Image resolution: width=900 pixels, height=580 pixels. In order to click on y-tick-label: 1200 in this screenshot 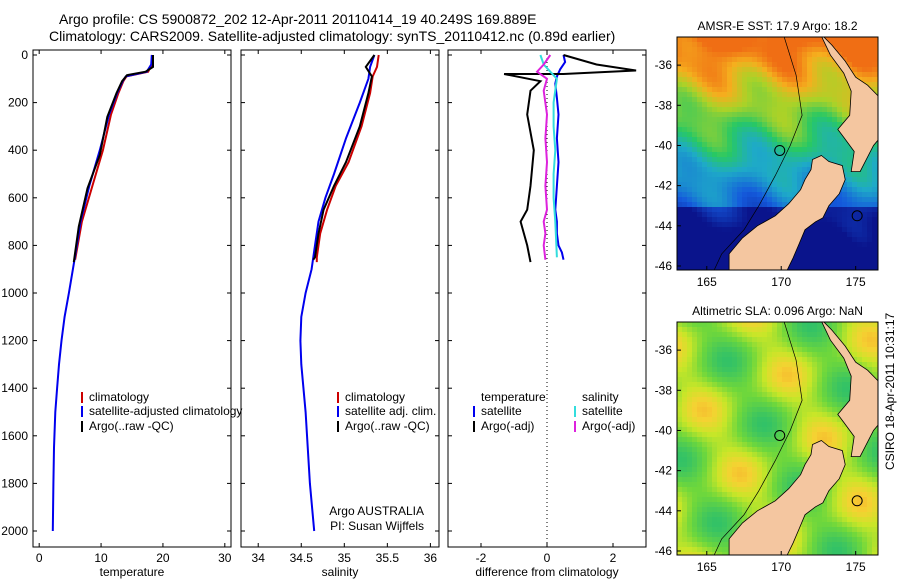, I will do `click(14, 341)`.